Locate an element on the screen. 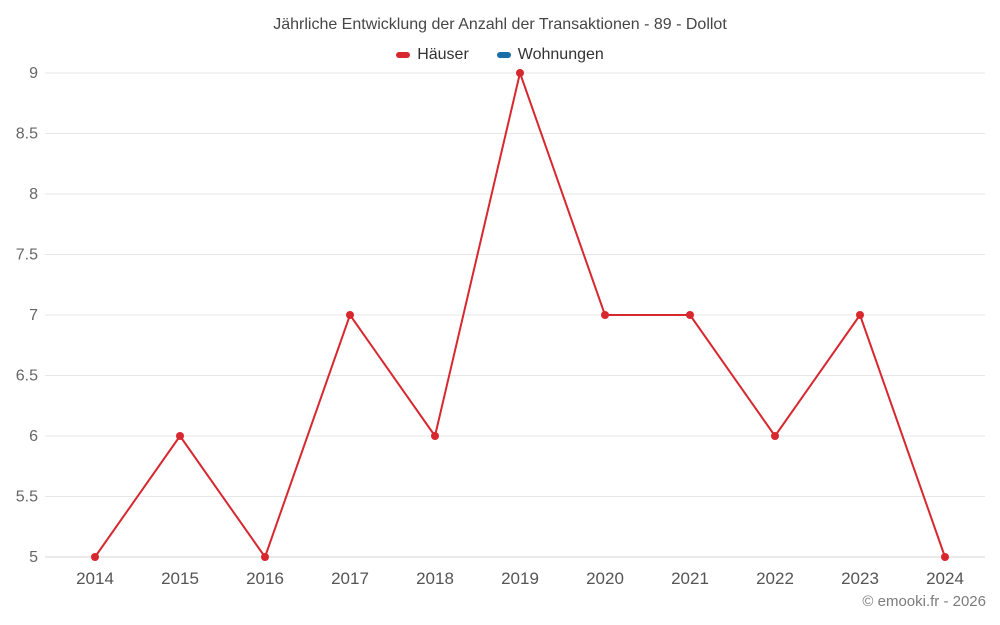 Image resolution: width=1000 pixels, height=625 pixels. legend-marker-wohnungen-icon is located at coordinates (503, 55).